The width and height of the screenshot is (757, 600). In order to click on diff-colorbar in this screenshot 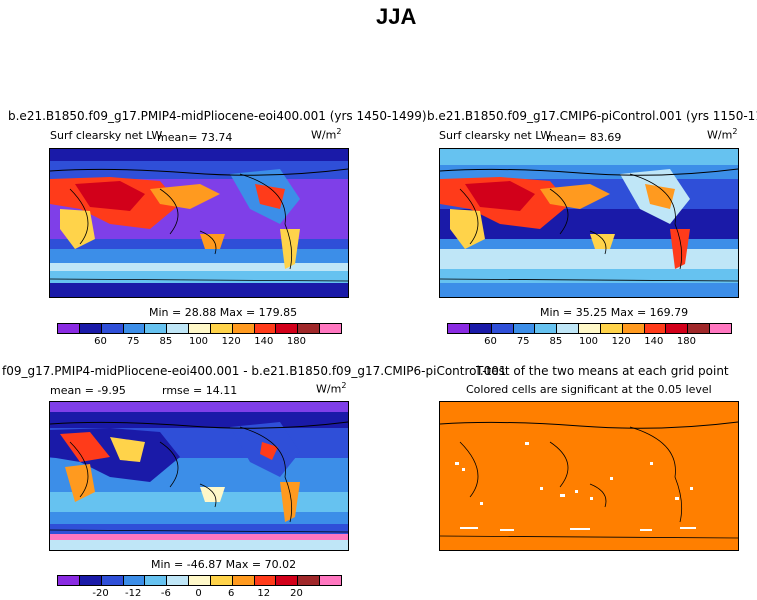, I will do `click(199, 580)`.